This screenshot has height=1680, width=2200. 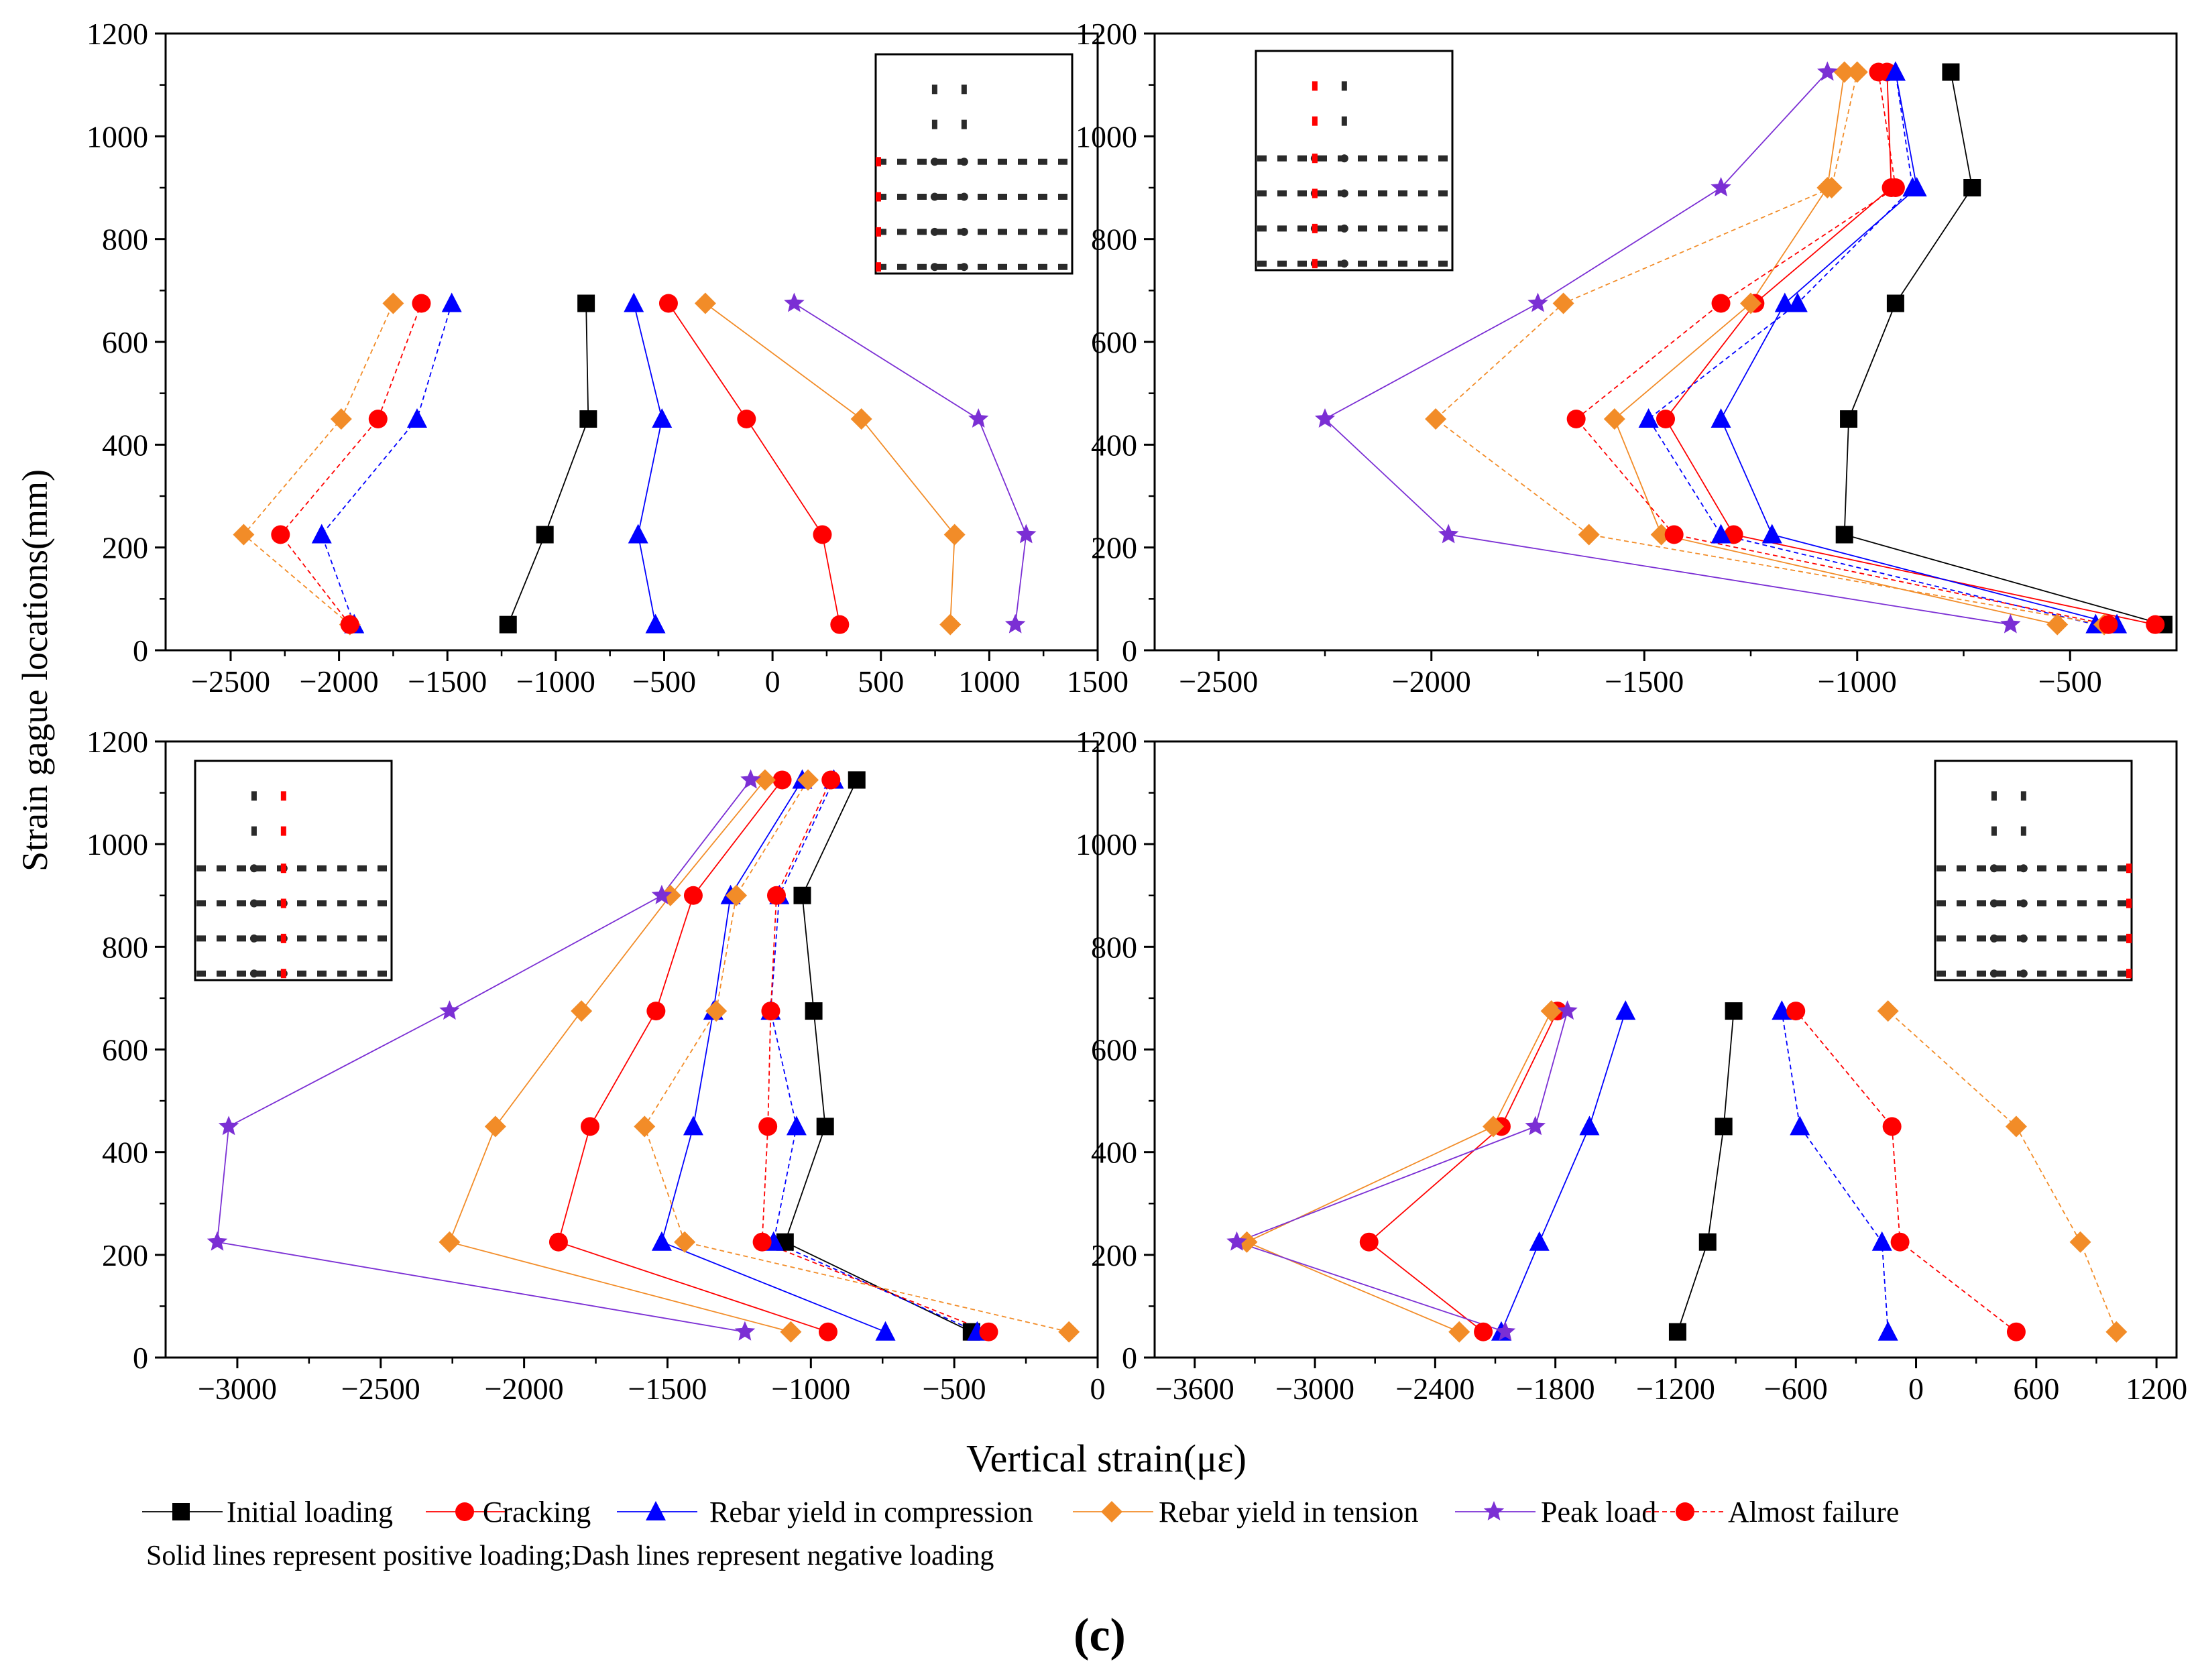 I want to click on legend-label: Rebar yield in tension, so click(x=1289, y=1512).